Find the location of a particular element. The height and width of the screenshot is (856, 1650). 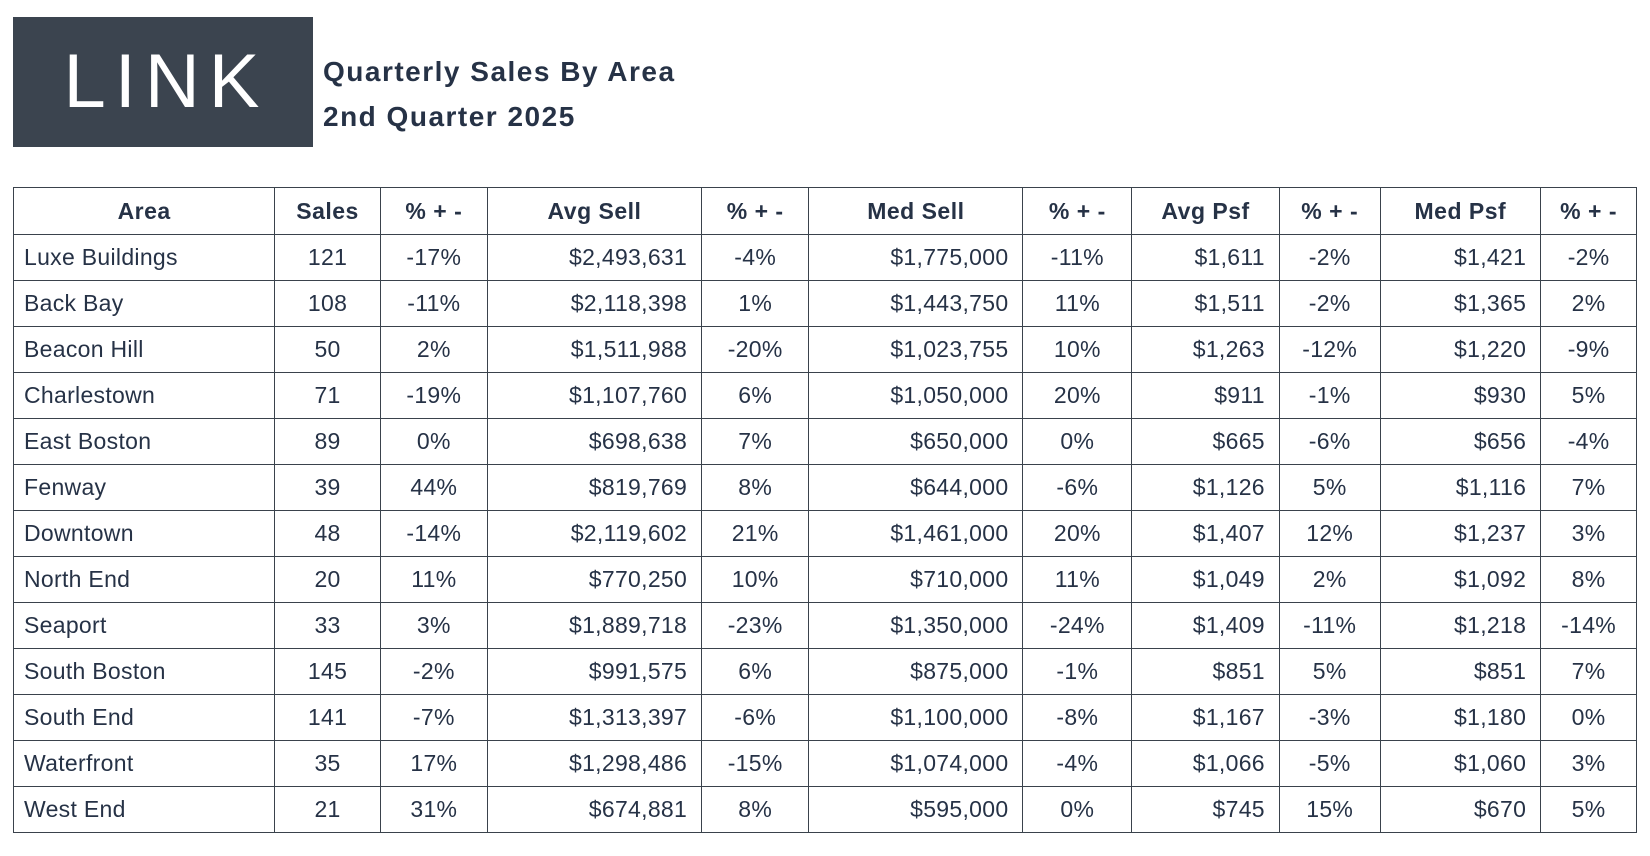

table-cell: Beacon Hill is located at coordinates (144, 349).